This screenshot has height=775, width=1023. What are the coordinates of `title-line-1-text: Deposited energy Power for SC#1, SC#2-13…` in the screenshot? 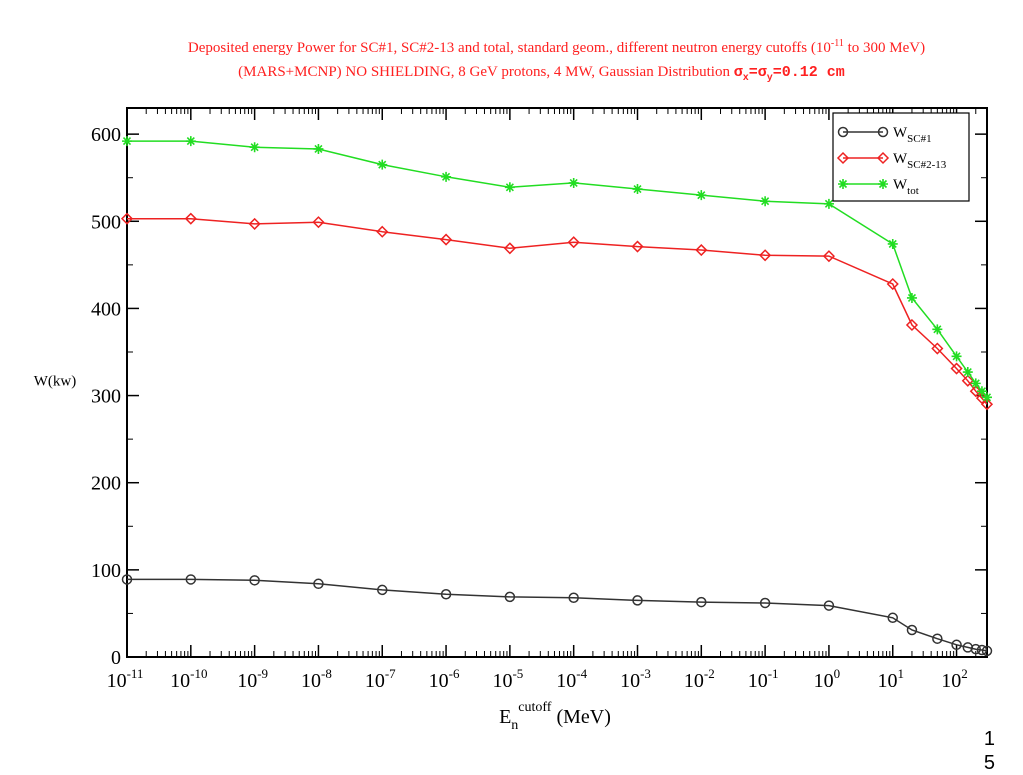 It's located at (509, 48).